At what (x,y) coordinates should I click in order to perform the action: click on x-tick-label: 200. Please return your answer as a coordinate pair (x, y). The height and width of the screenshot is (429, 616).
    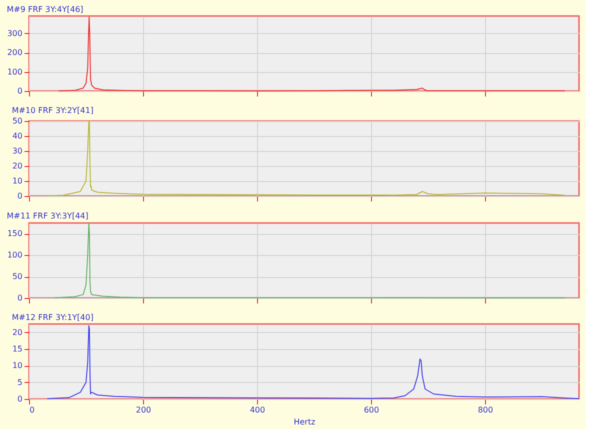
    Looking at the image, I should click on (144, 410).